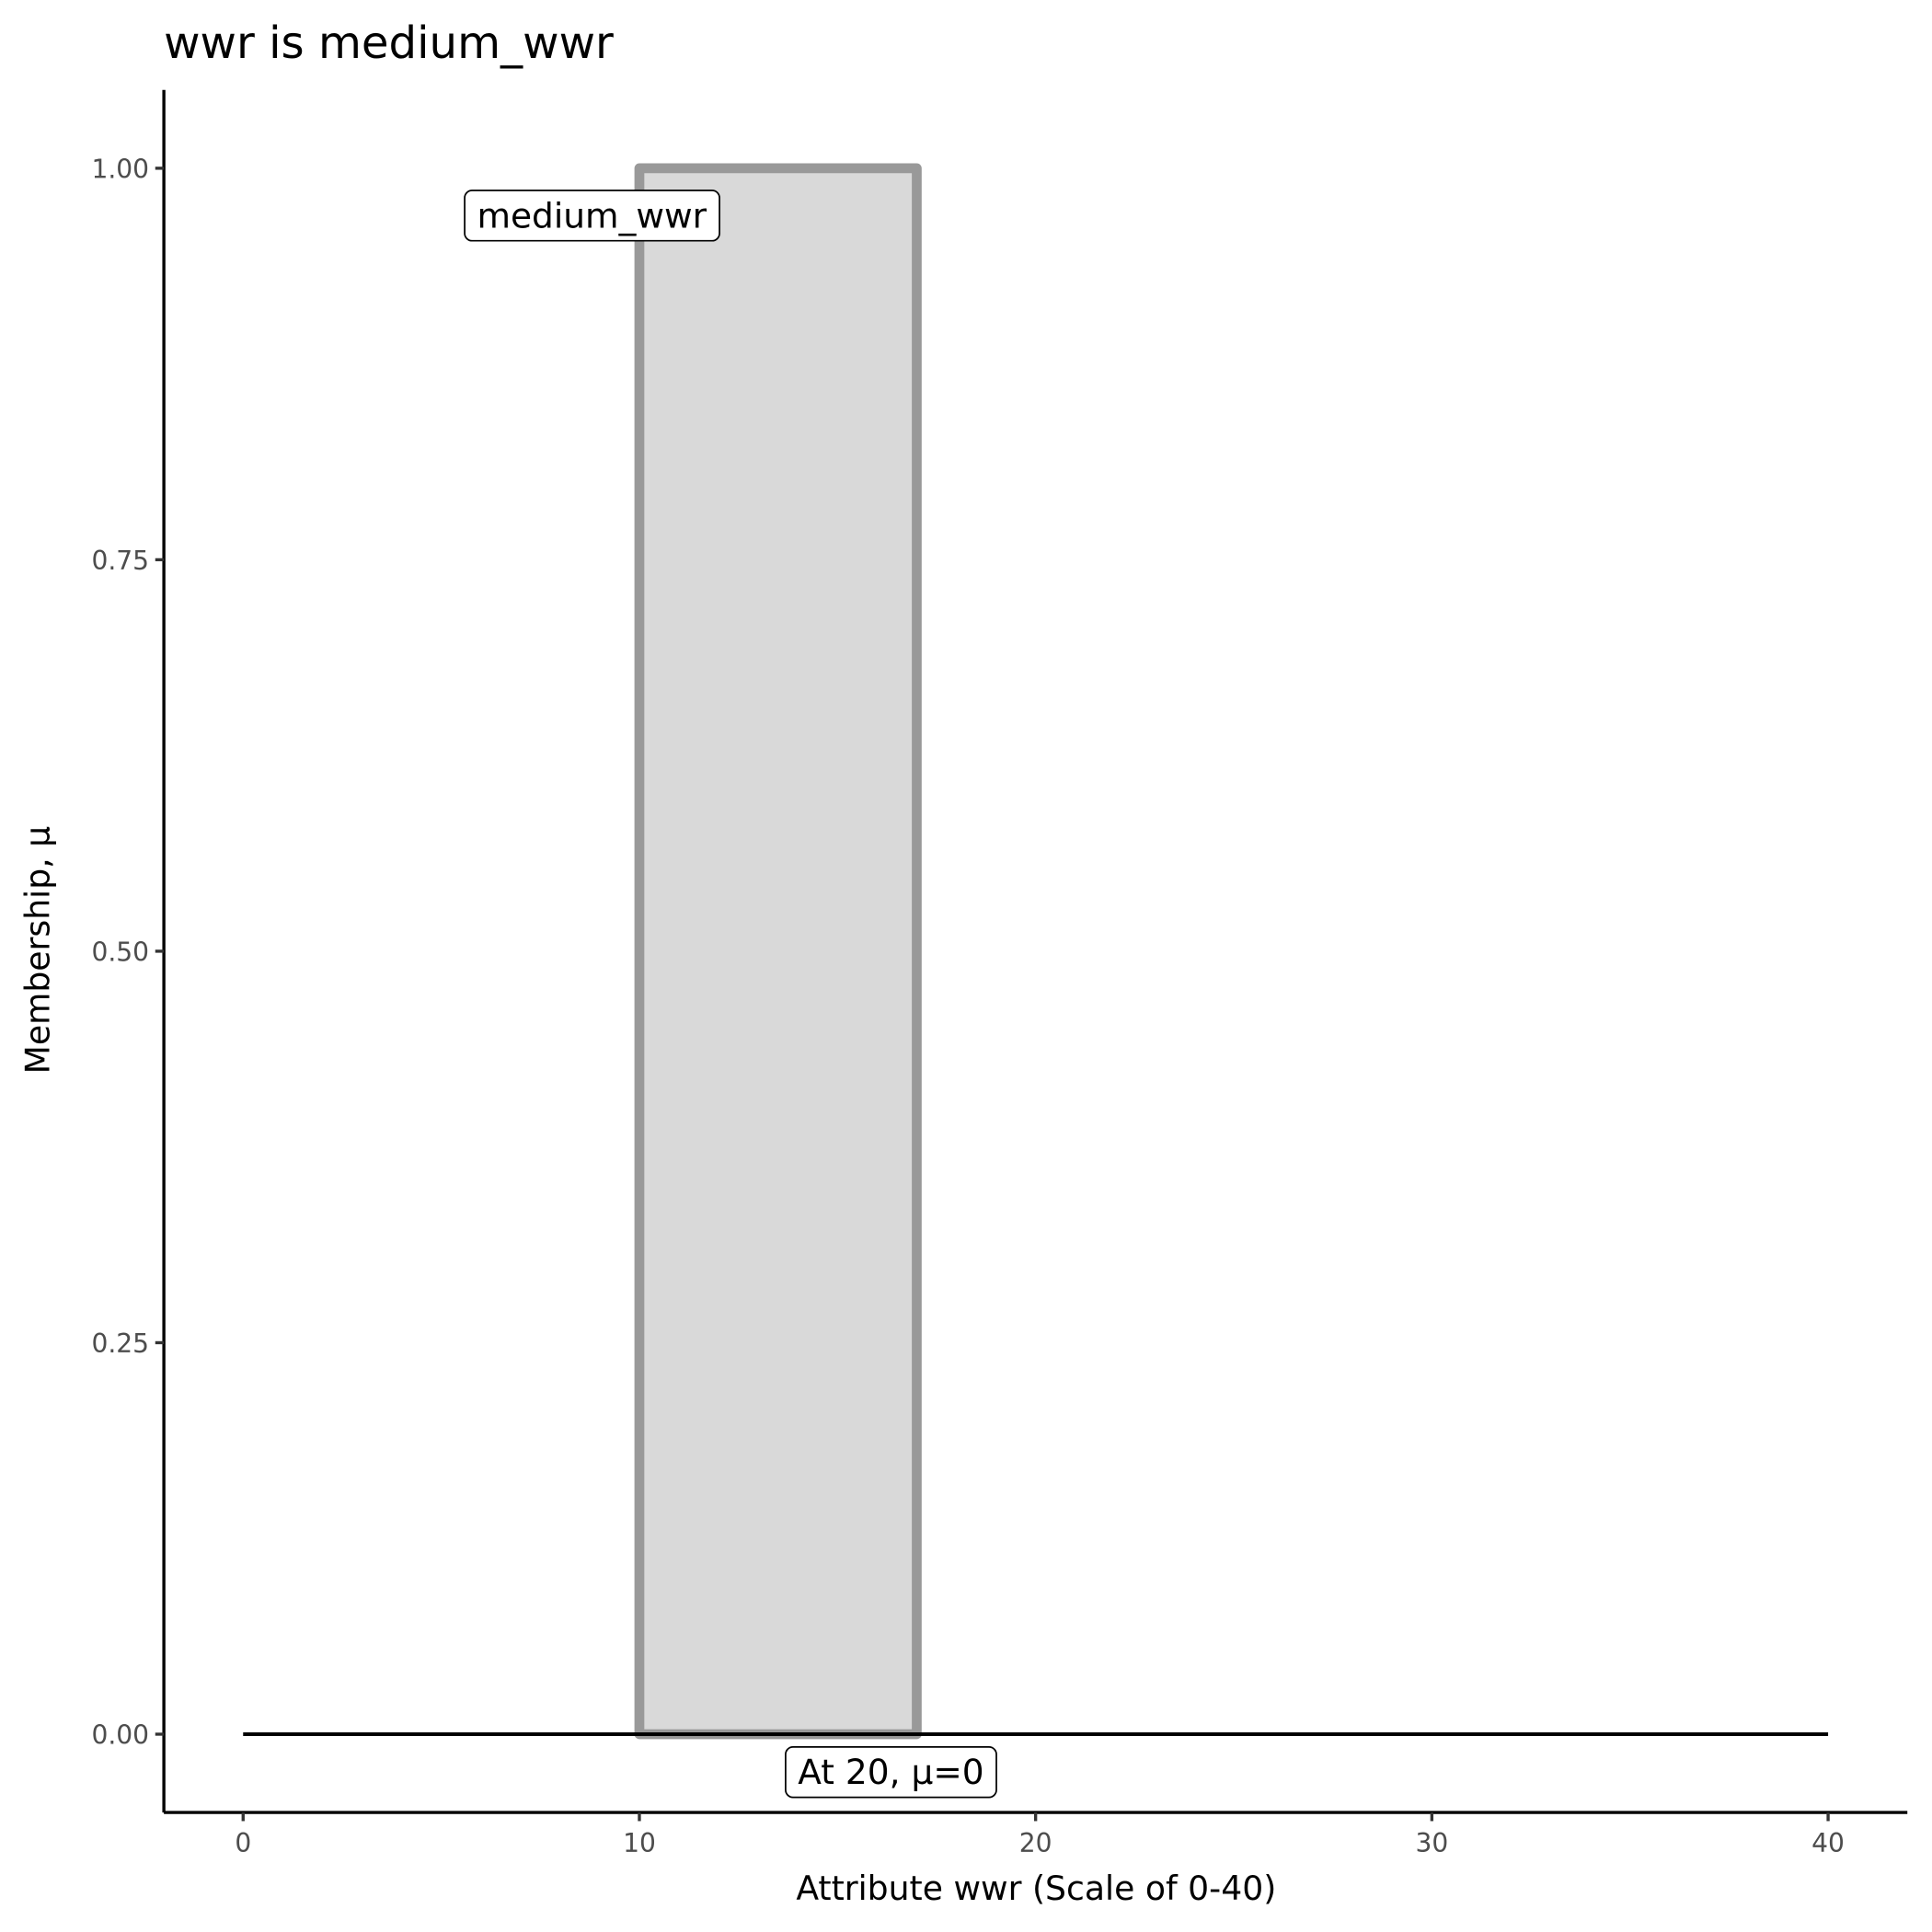 This screenshot has width=1932, height=1932. I want to click on chart-title: wwr is medium_wwr, so click(389, 43).